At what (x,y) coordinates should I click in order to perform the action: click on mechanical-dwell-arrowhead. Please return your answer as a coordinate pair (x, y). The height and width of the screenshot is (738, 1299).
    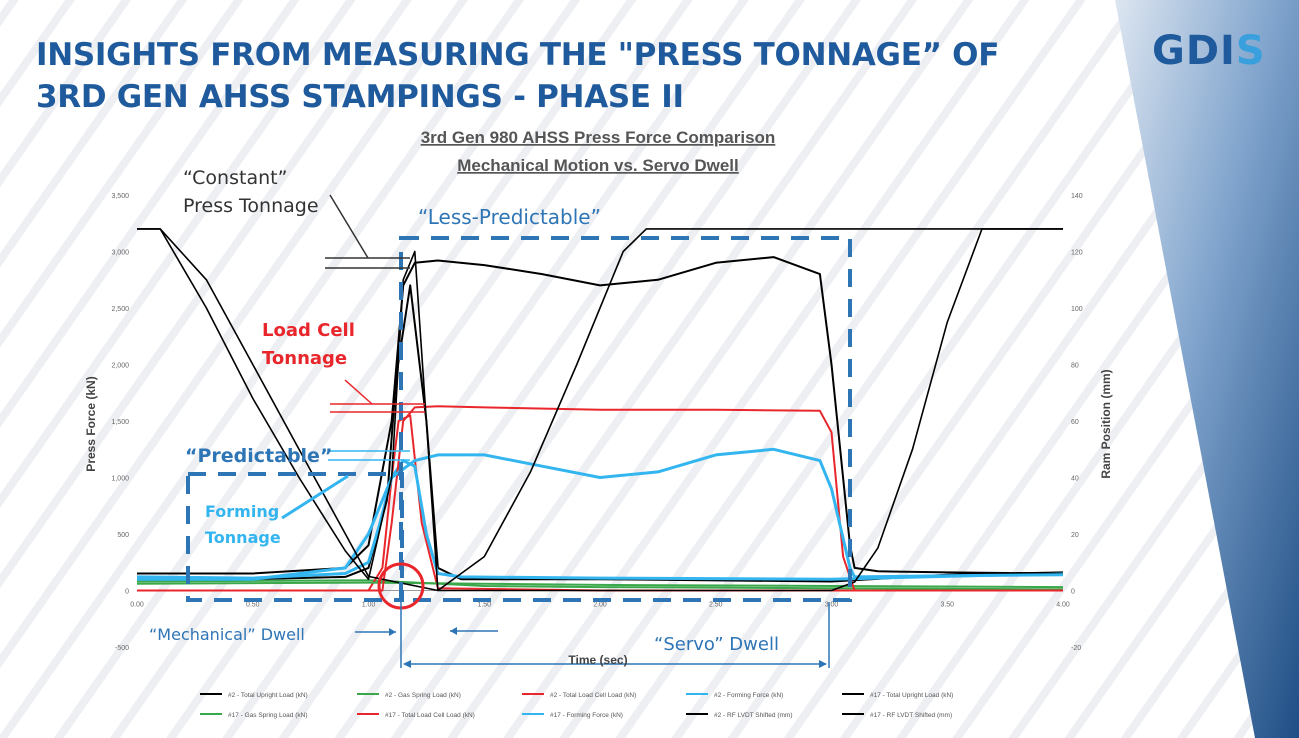
    Looking at the image, I should click on (392, 632).